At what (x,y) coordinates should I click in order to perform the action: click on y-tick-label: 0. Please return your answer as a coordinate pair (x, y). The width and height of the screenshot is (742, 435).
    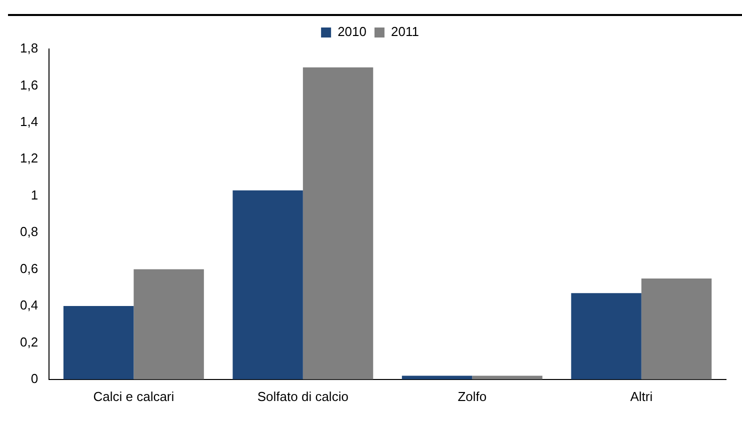
    Looking at the image, I should click on (34, 378).